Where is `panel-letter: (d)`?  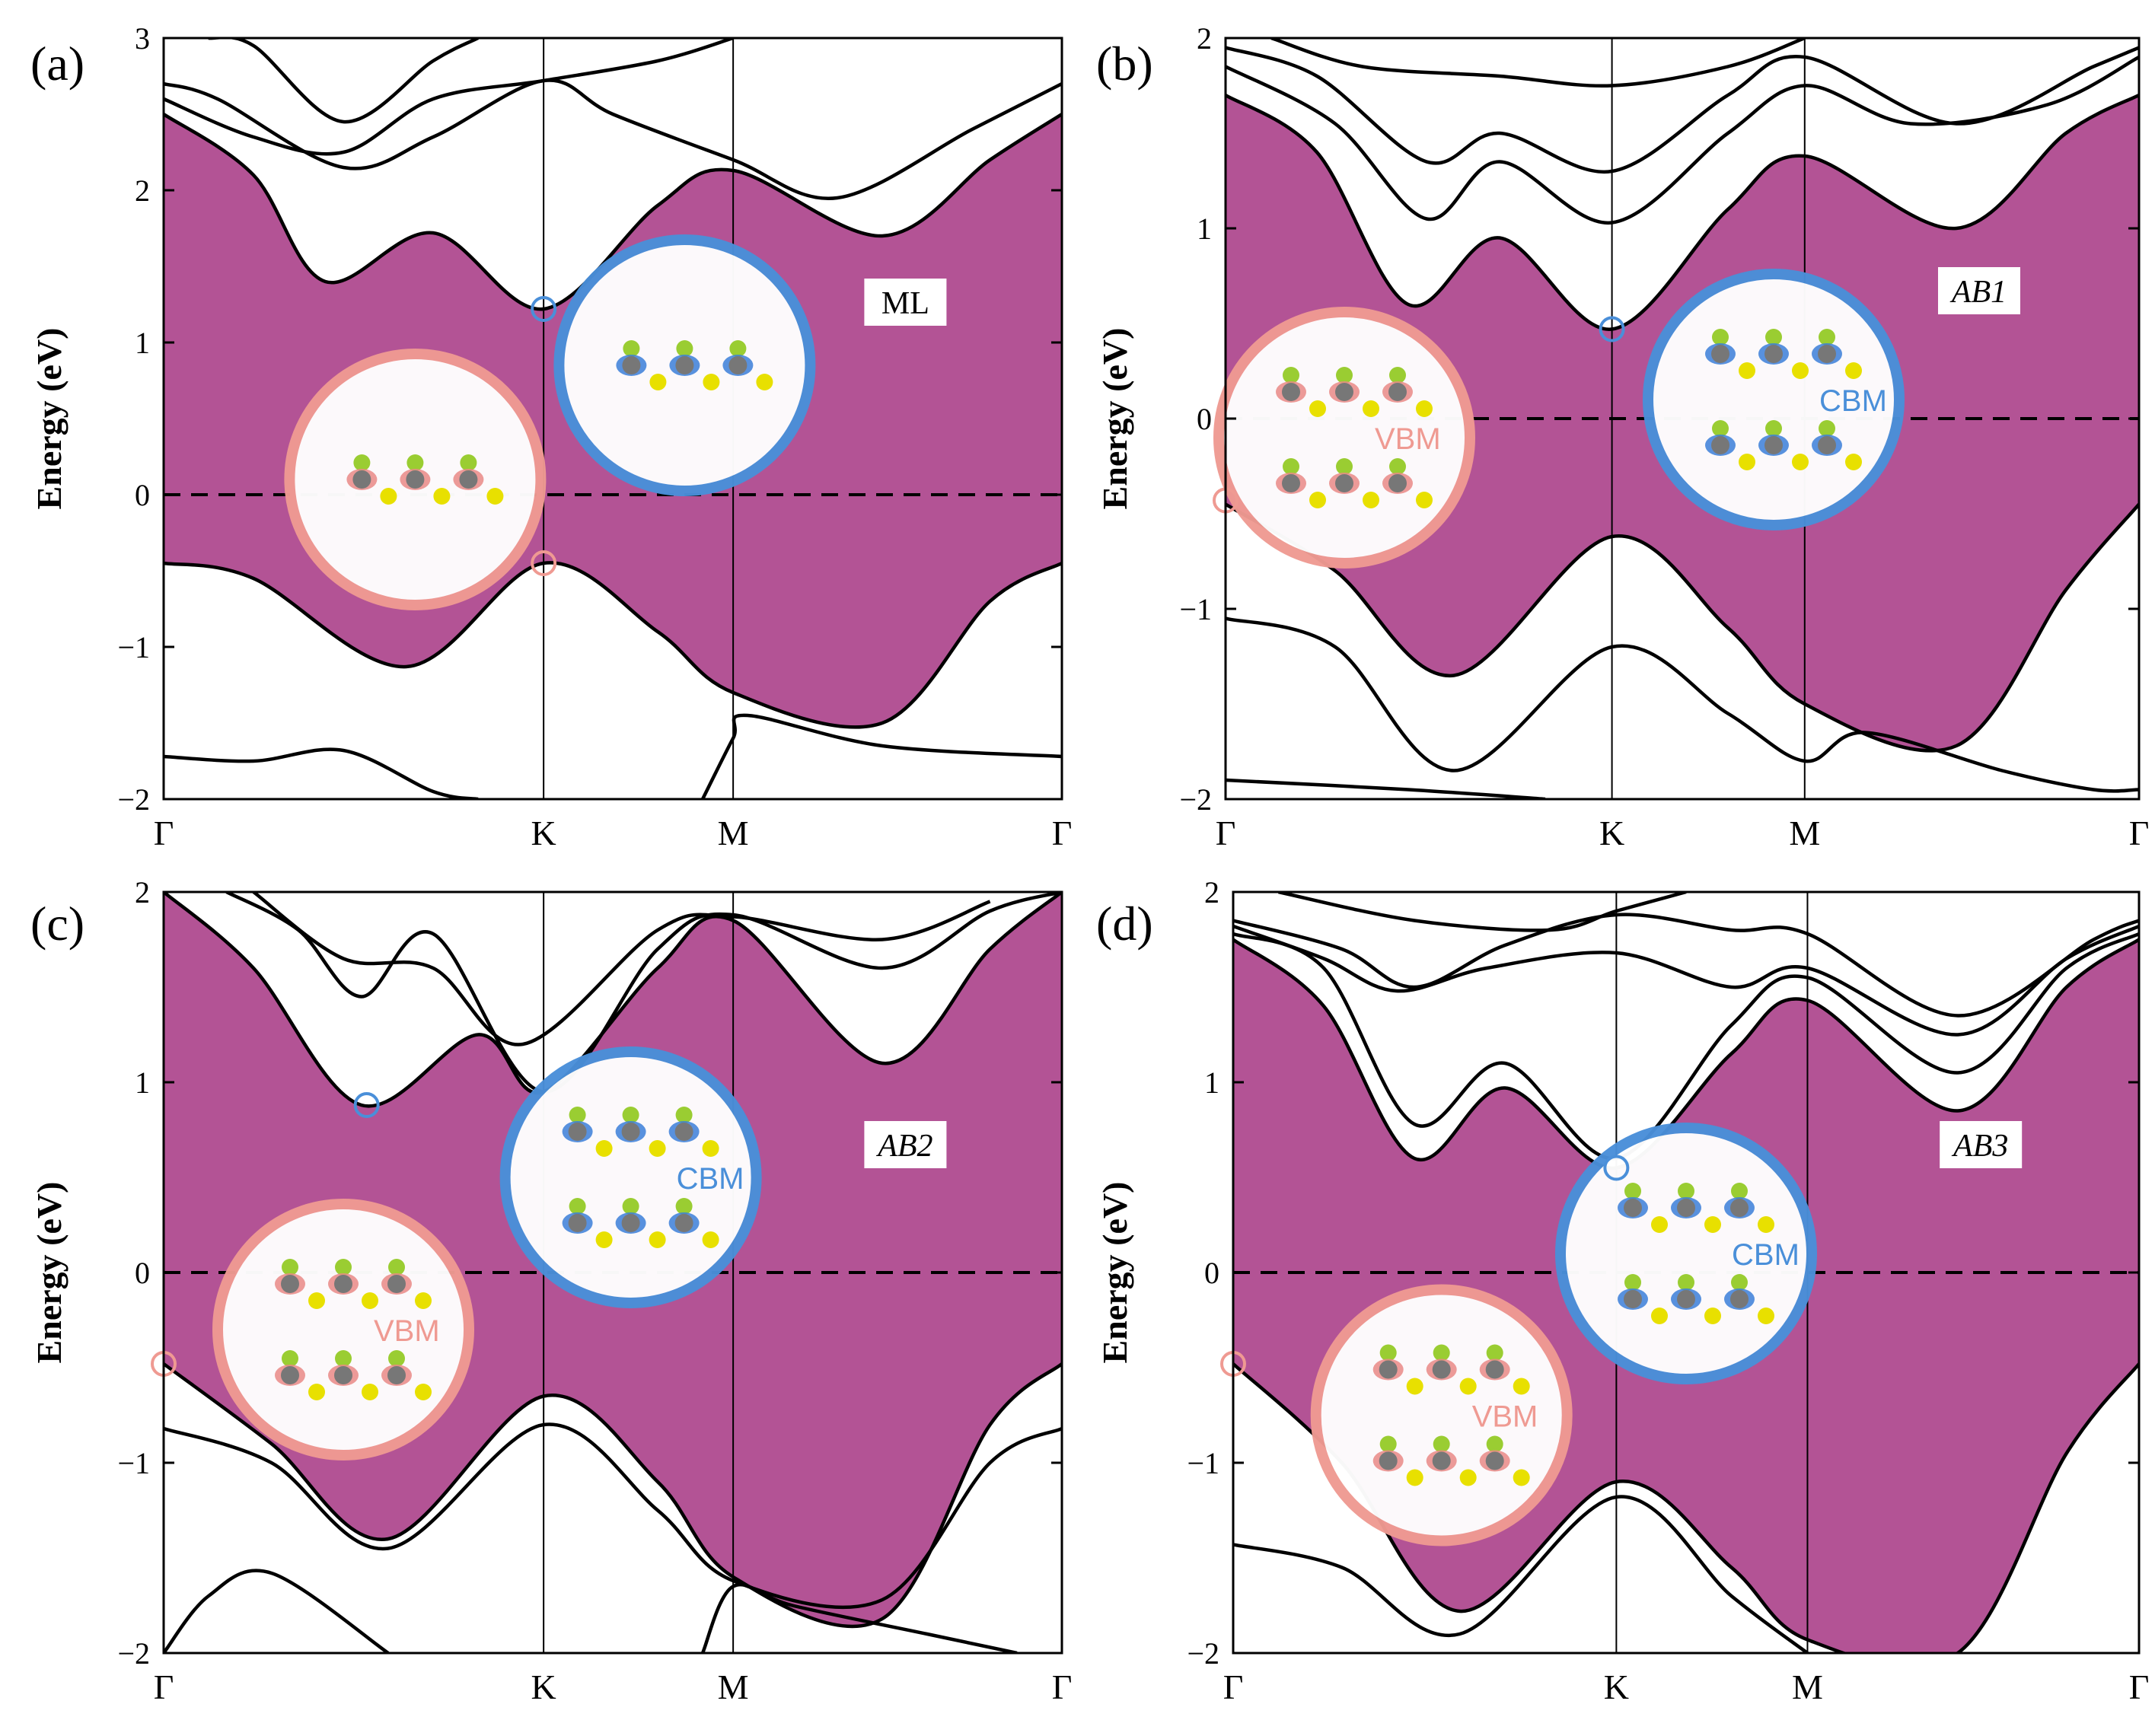 panel-letter: (d) is located at coordinates (1124, 924).